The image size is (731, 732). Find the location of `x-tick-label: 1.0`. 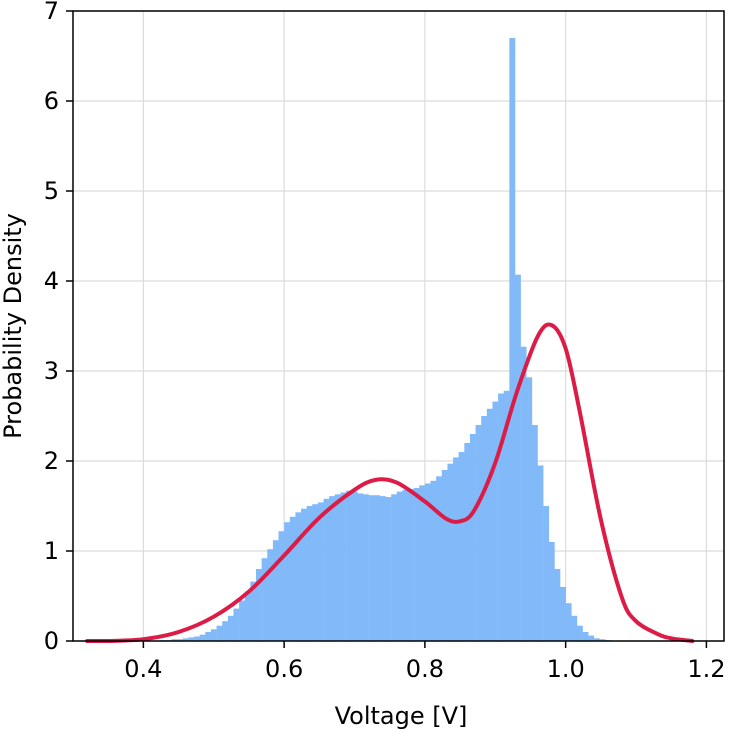

x-tick-label: 1.0 is located at coordinates (566, 669).